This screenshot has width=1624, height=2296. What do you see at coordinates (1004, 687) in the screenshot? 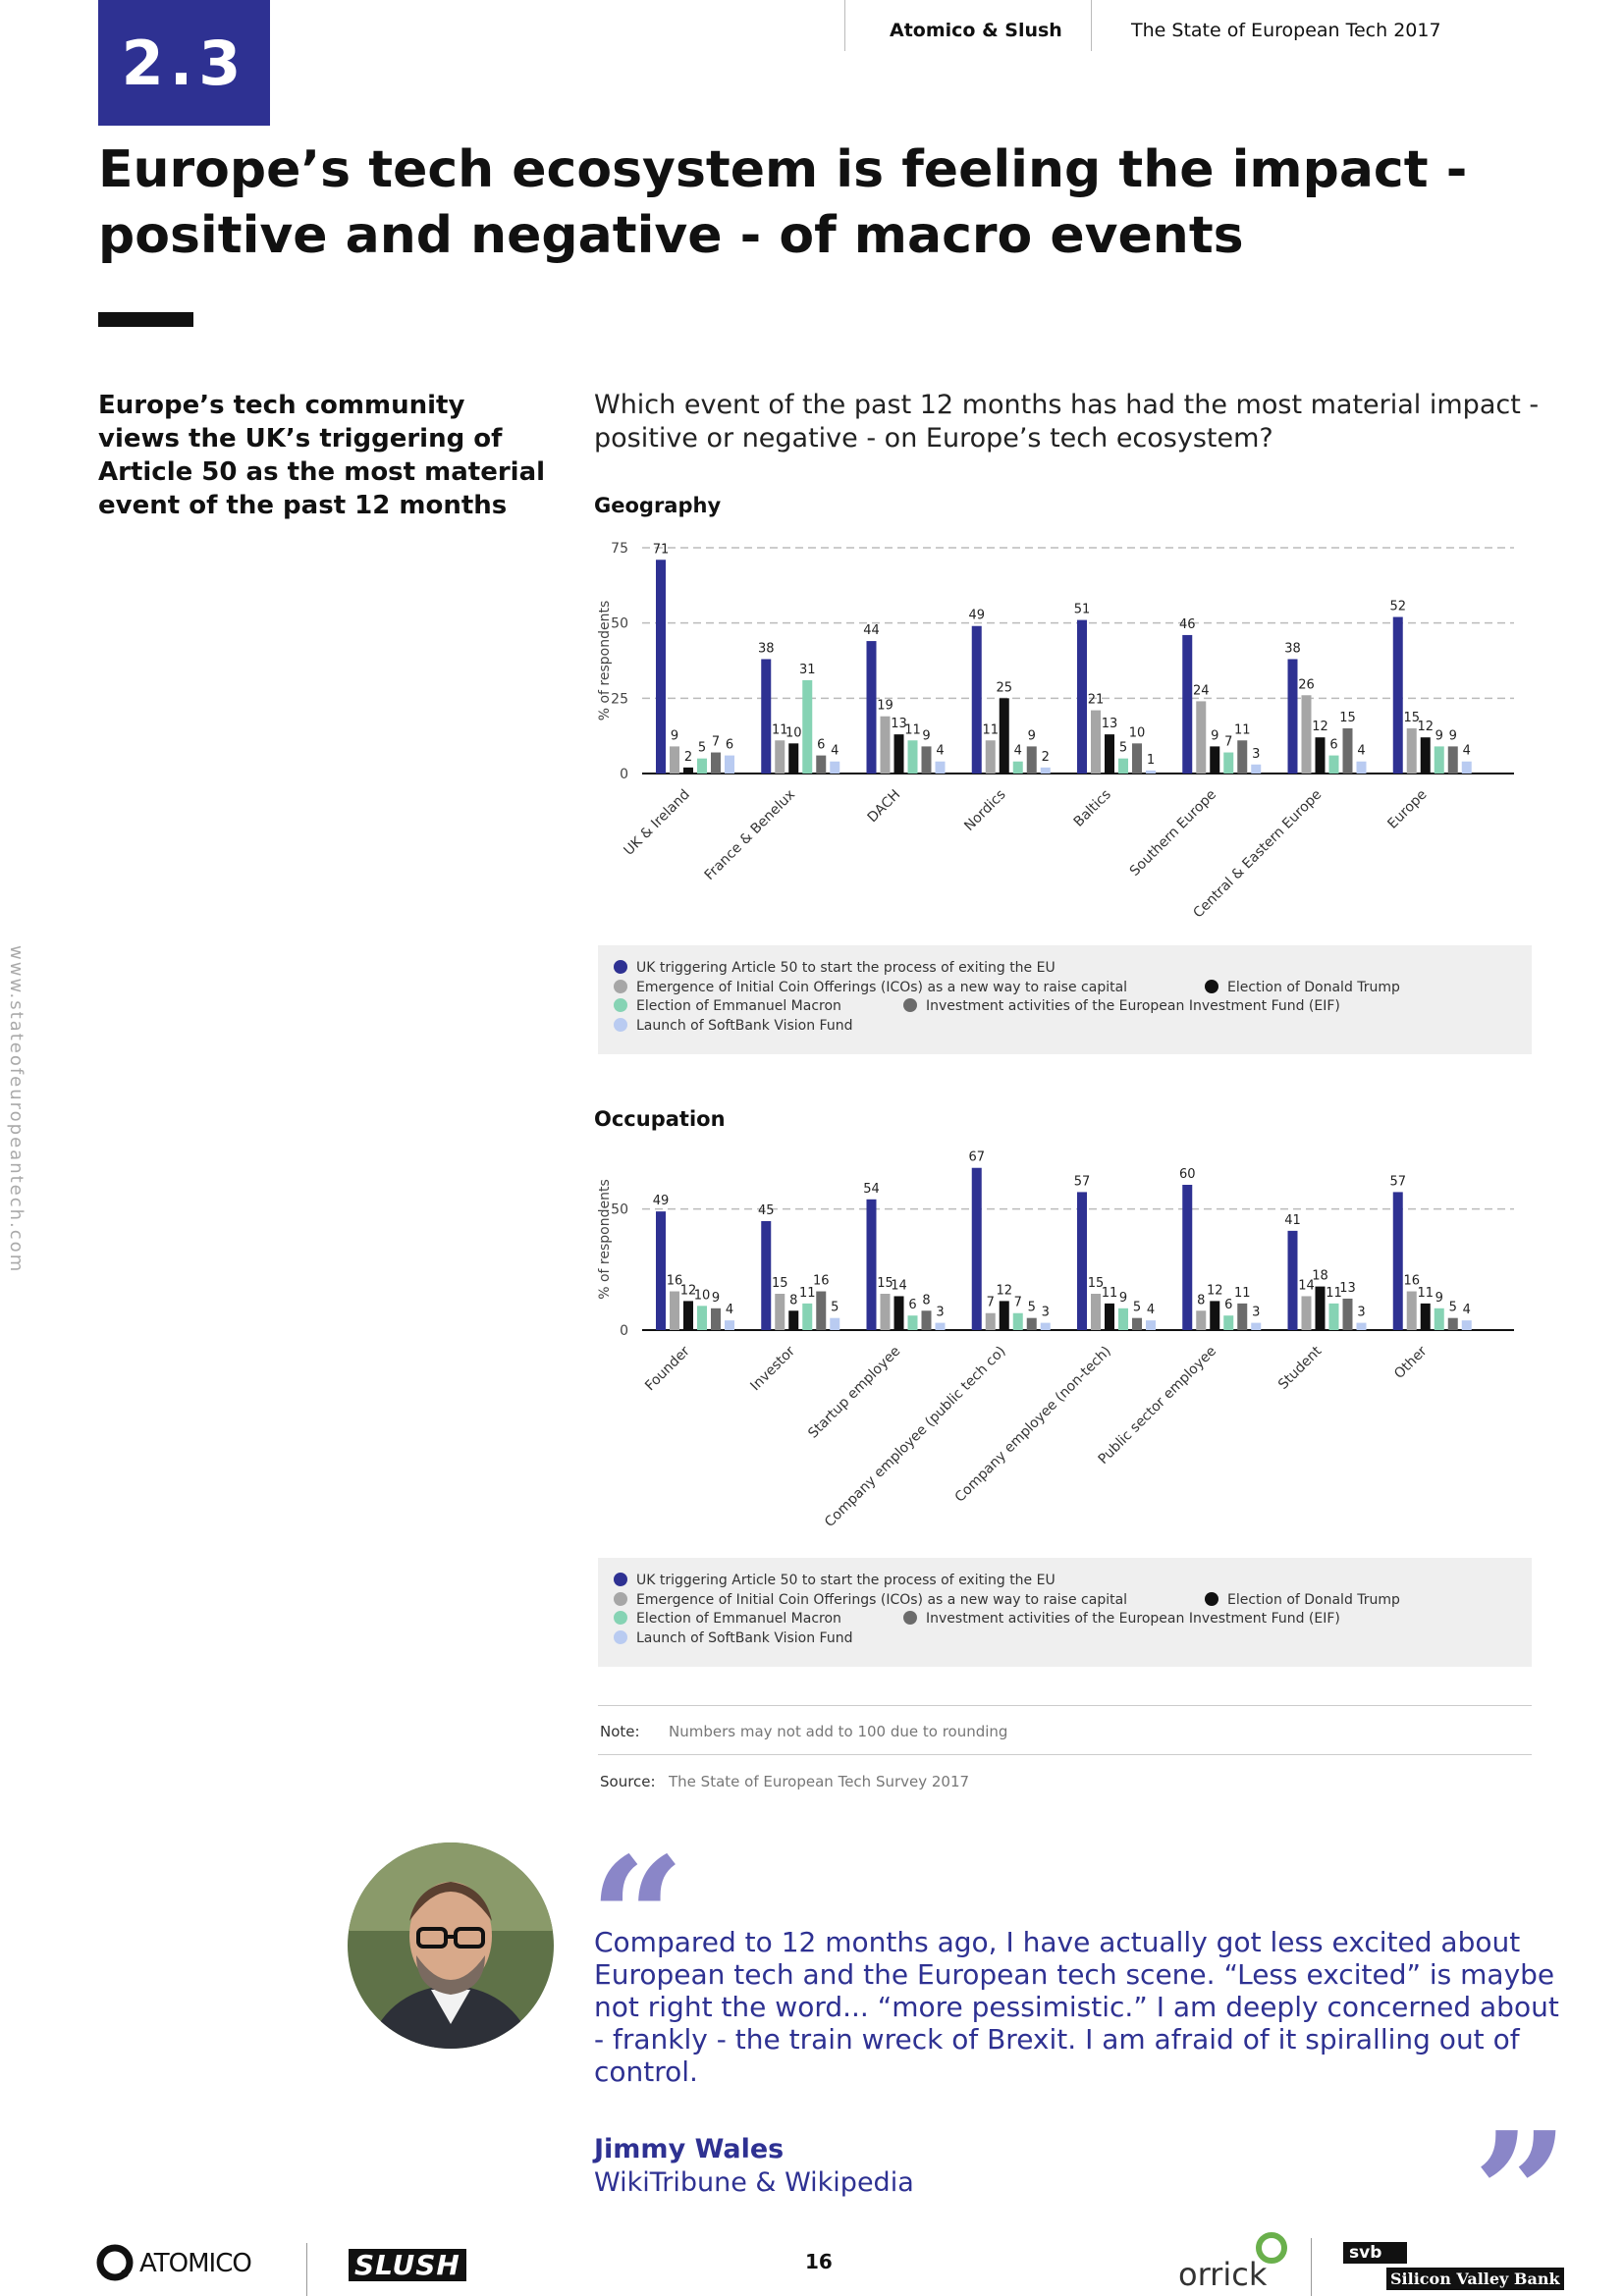
I see `value-label: 25` at bounding box center [1004, 687].